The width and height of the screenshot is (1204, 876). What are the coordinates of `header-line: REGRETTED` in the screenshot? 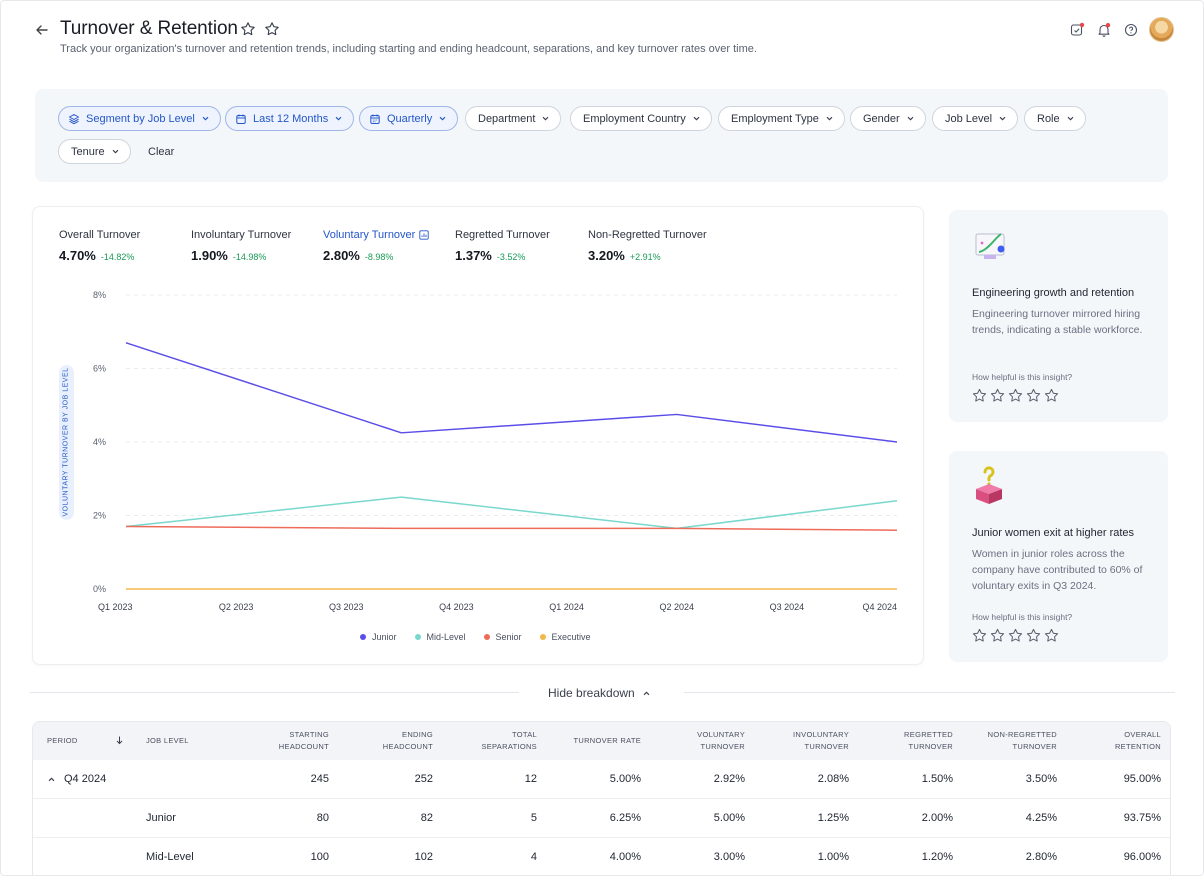 It's located at (928, 734).